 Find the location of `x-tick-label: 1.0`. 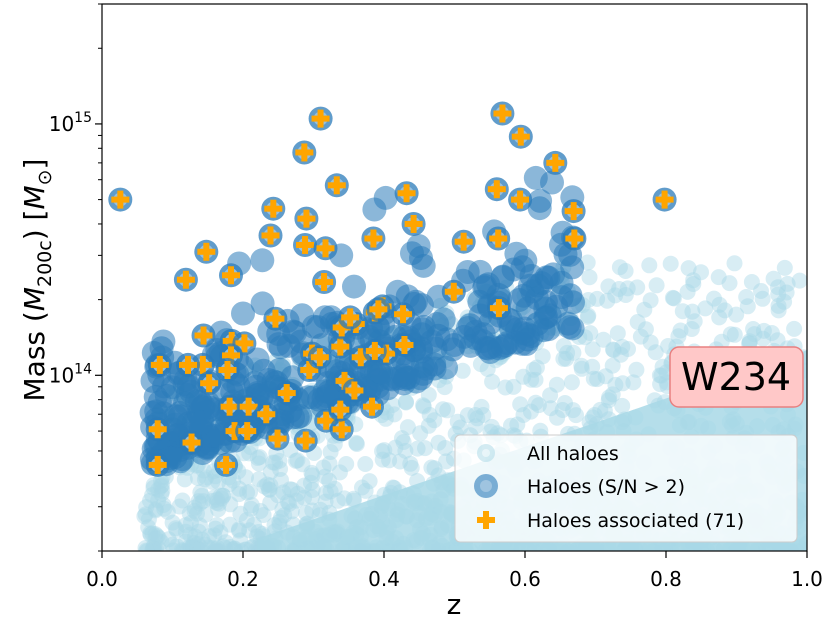

x-tick-label: 1.0 is located at coordinates (807, 579).